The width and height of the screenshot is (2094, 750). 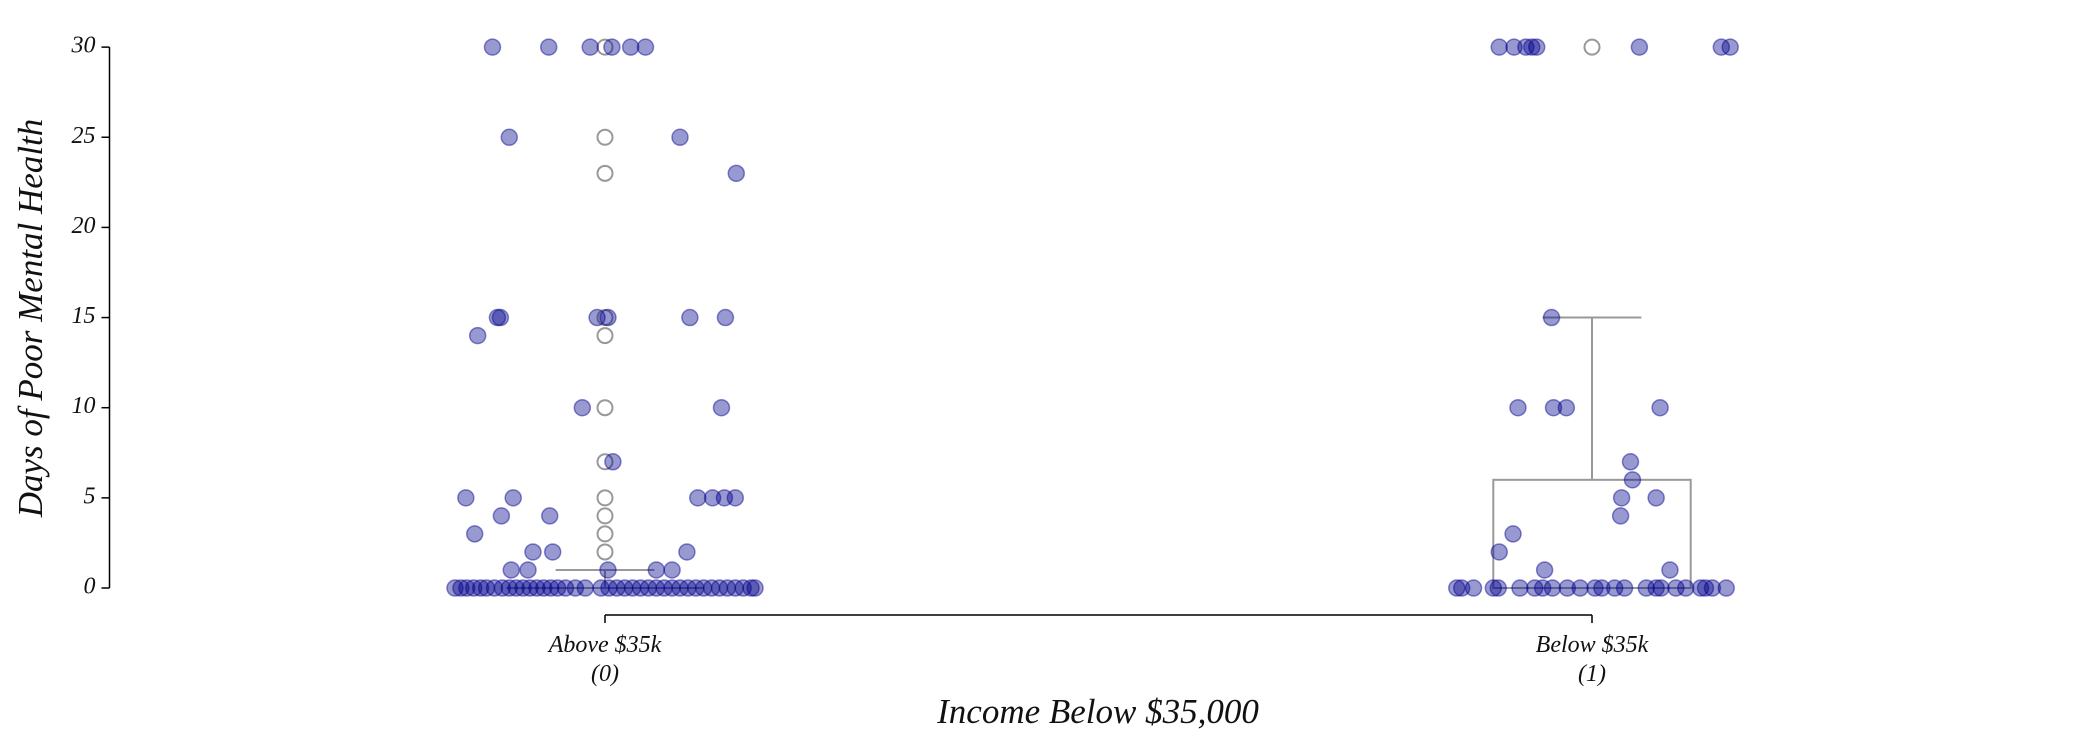 I want to click on y-tick-label: 20, so click(x=84, y=226).